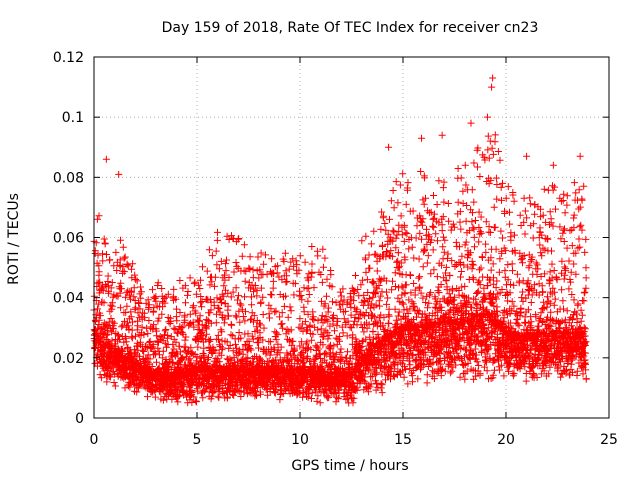 The height and width of the screenshot is (480, 640). What do you see at coordinates (506, 440) in the screenshot?
I see `x-tick-label: 20` at bounding box center [506, 440].